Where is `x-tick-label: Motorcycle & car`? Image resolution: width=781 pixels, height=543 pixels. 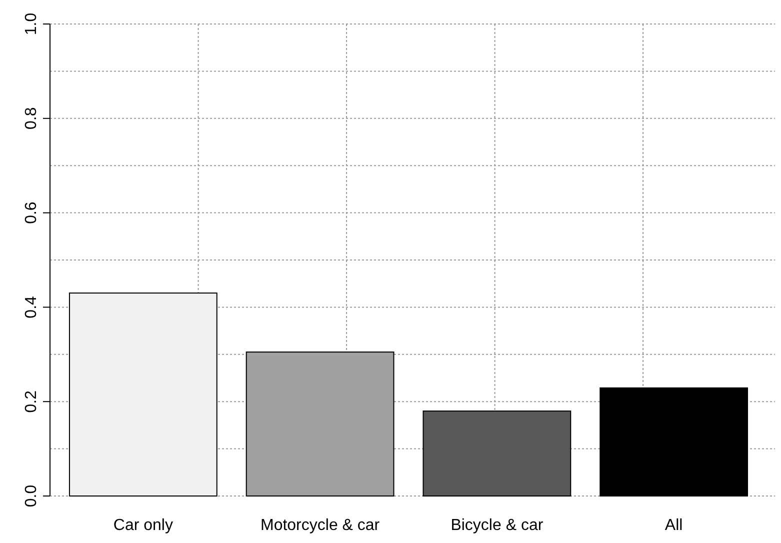 x-tick-label: Motorcycle & car is located at coordinates (320, 525).